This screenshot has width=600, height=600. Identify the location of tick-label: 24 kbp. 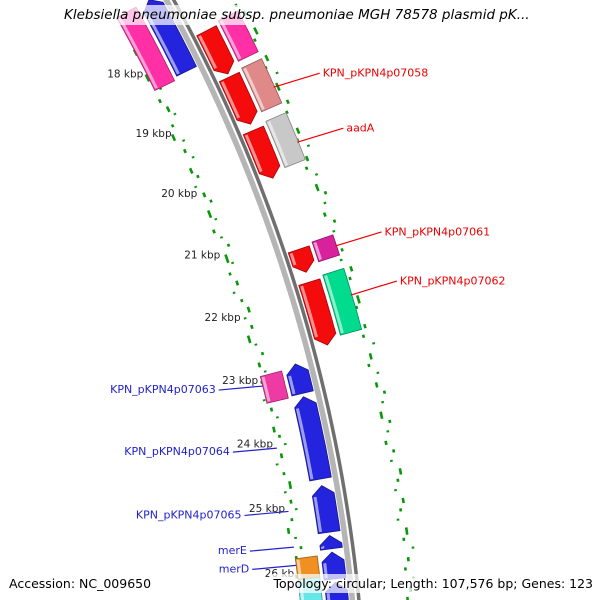
(255, 445).